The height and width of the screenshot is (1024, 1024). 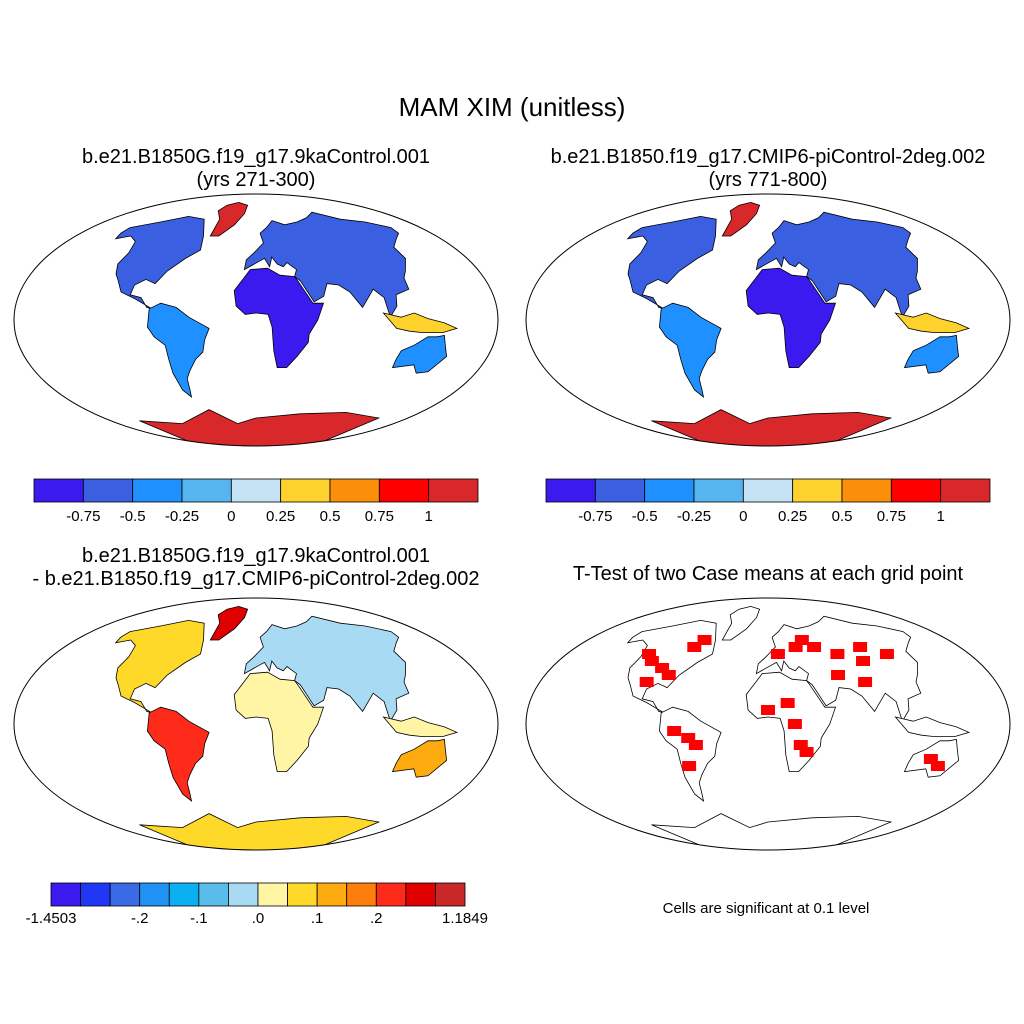 I want to click on colorbar-tick-label: -0.75, so click(x=595, y=516).